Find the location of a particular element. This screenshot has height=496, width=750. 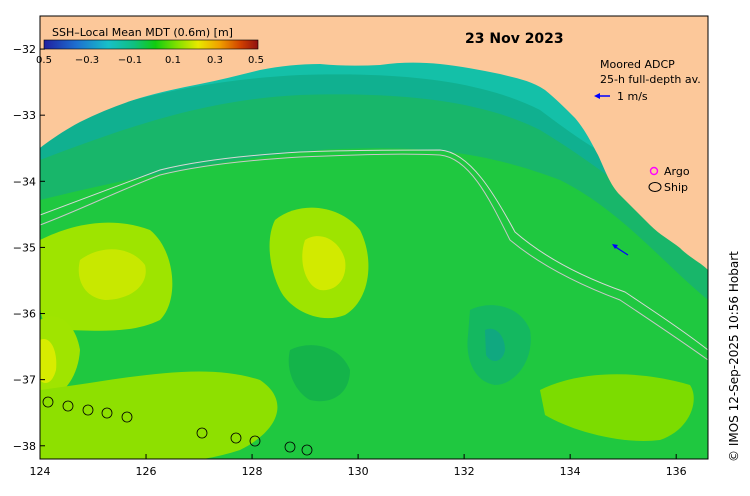

adcp-legend: Moored ADCP 25-h full-depth av. 1 m/s is located at coordinates (647, 80).